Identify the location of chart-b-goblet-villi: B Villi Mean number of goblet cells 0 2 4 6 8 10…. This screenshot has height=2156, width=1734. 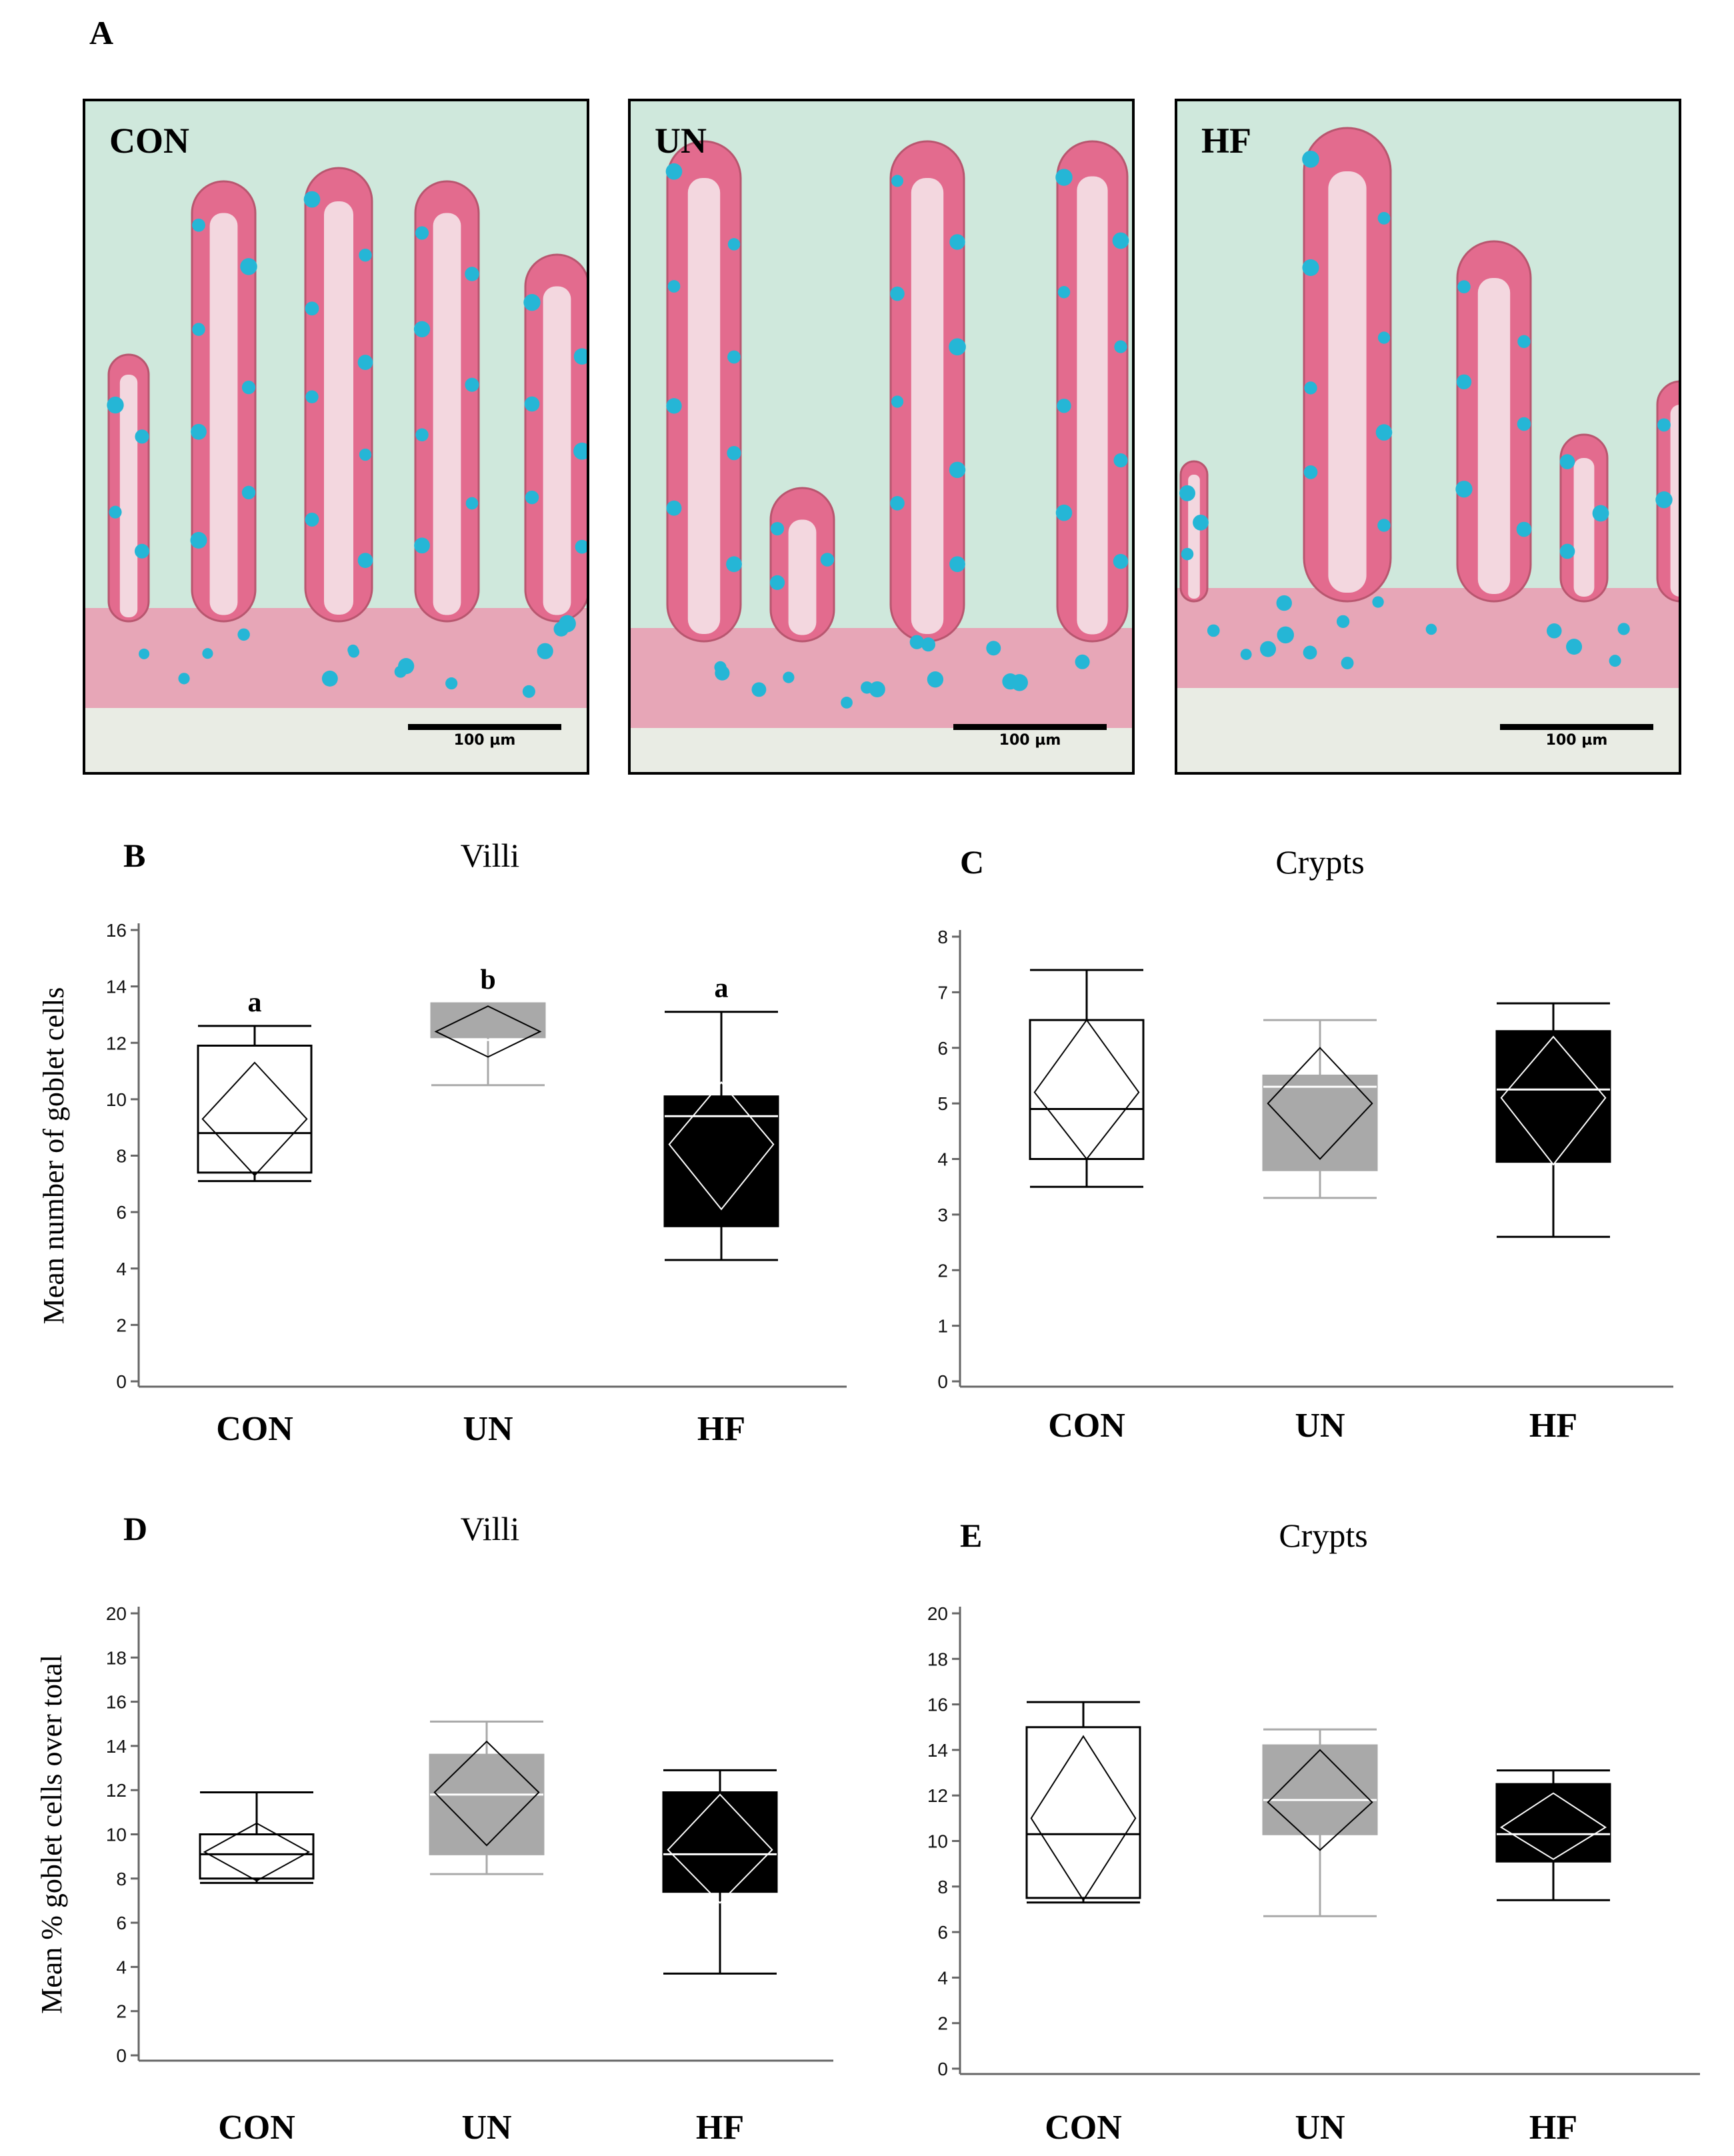
(442, 1142).